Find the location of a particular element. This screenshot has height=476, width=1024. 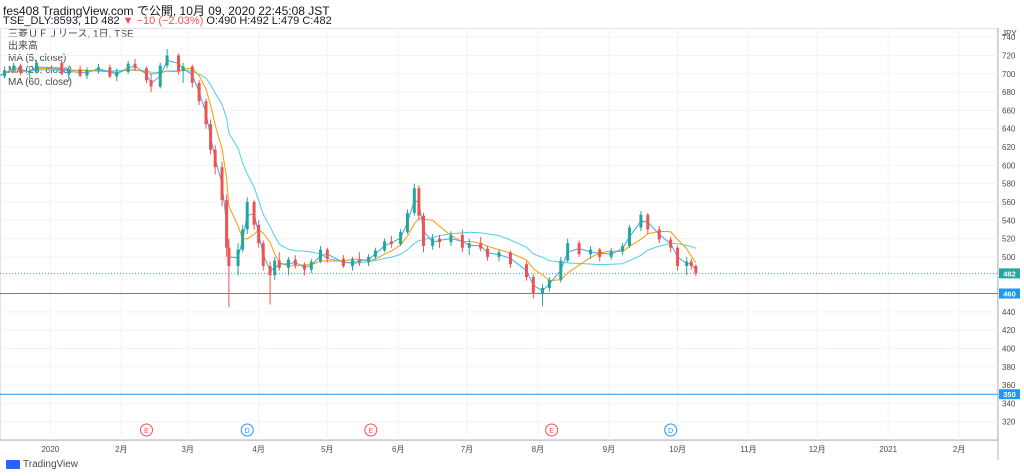

x-tick-label: 2020 is located at coordinates (50, 449).